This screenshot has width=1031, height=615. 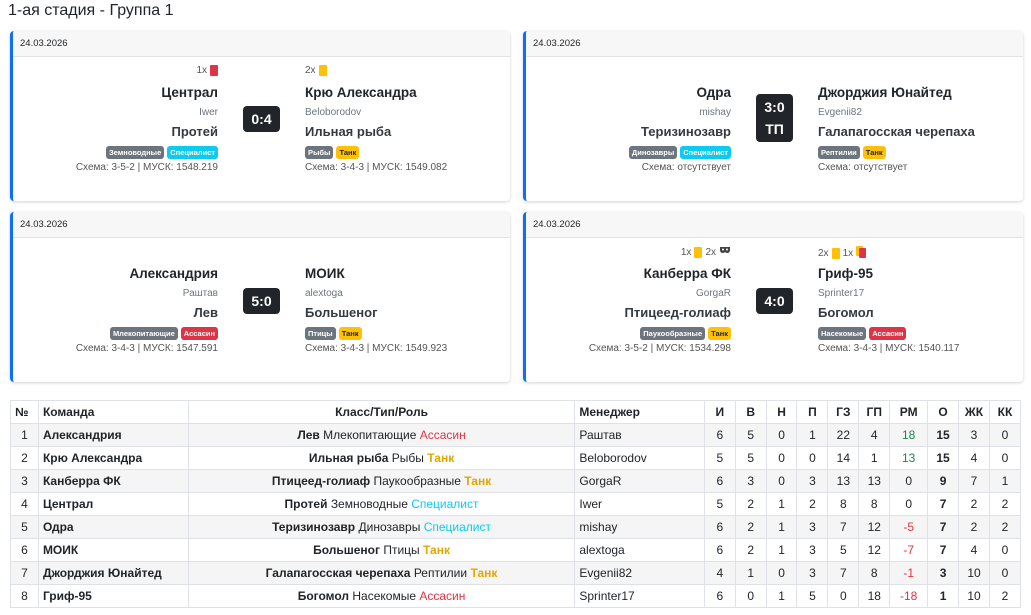 What do you see at coordinates (24, 573) in the screenshot?
I see `position-cell: 7` at bounding box center [24, 573].